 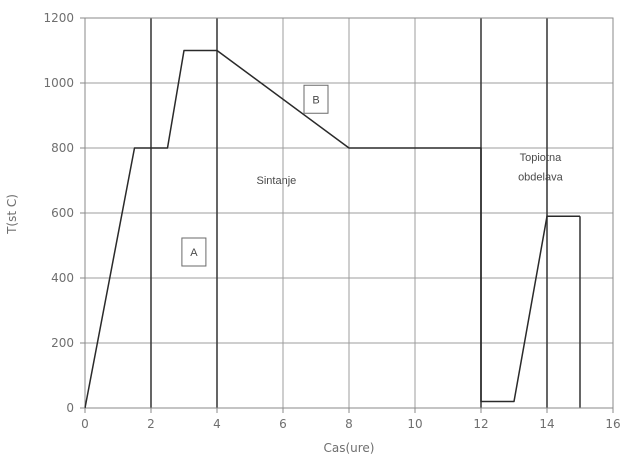 What do you see at coordinates (541, 158) in the screenshot?
I see `annotation-text: Topiotna` at bounding box center [541, 158].